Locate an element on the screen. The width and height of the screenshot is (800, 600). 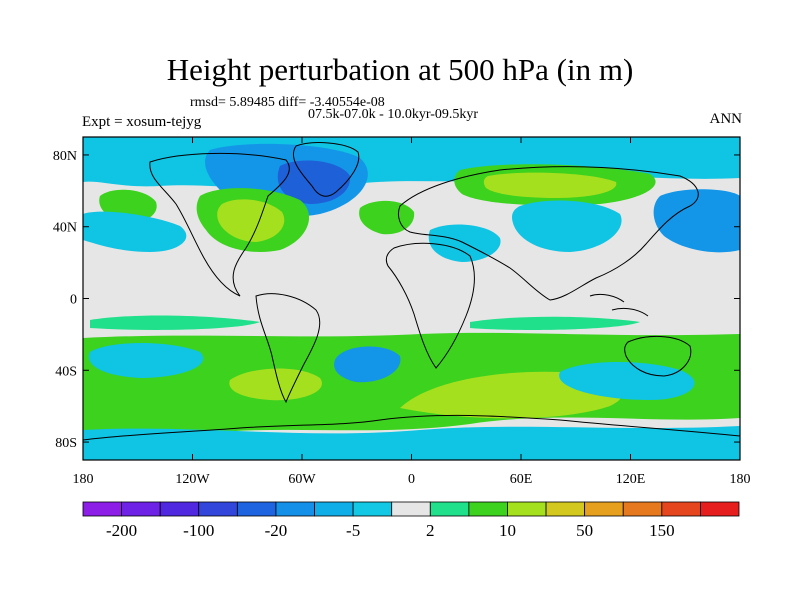
x-tick-label: 120E is located at coordinates (631, 479).